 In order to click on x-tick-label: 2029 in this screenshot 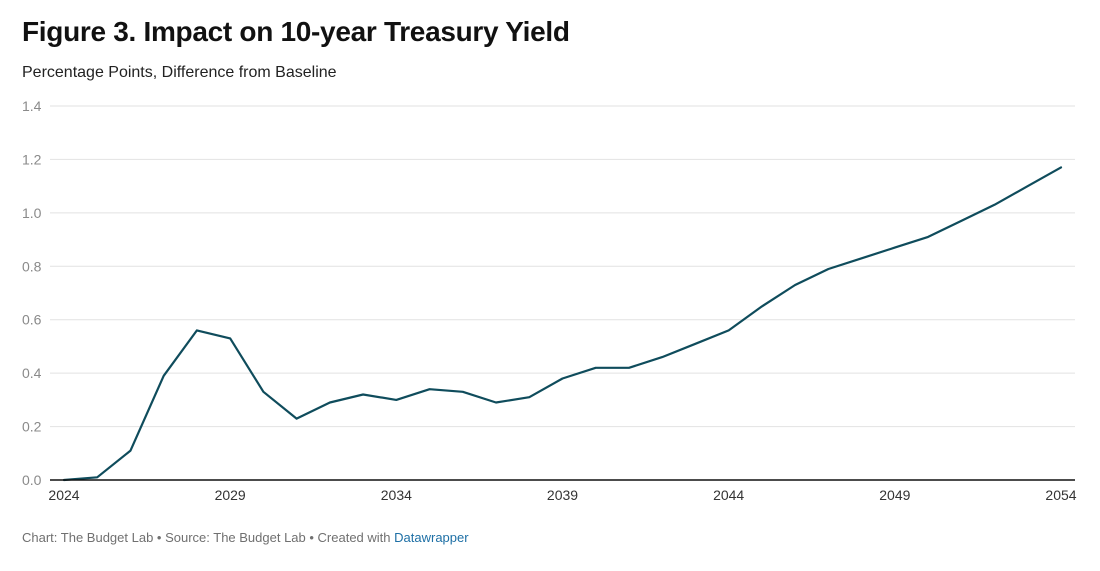, I will do `click(230, 495)`.